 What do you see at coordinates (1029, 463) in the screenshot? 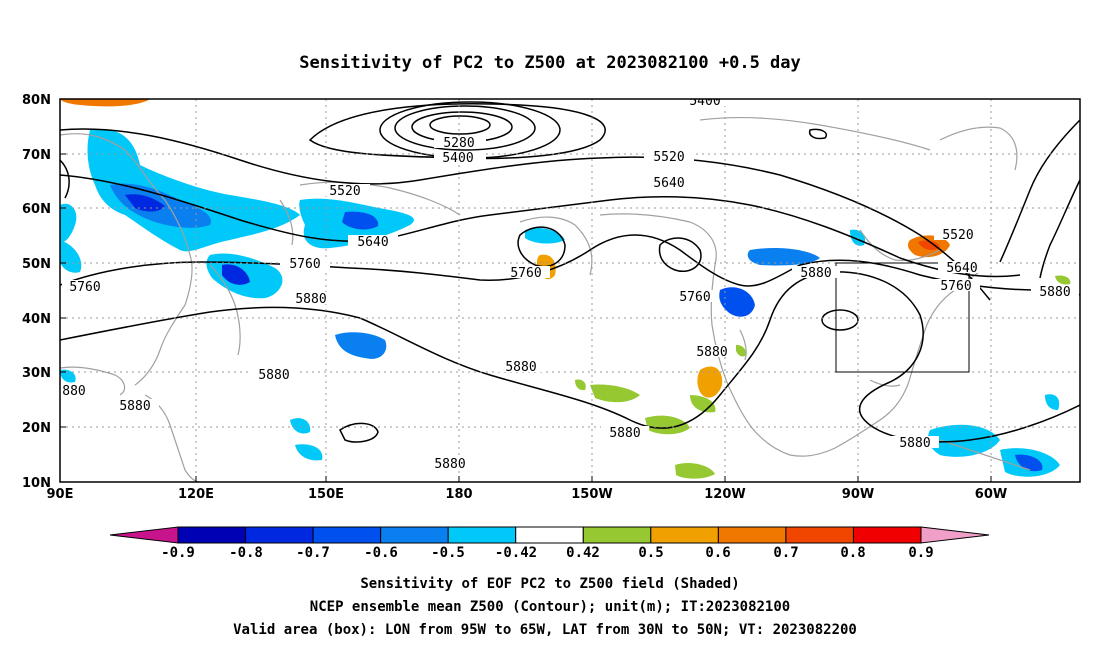
I see `neg-core-atlantic` at bounding box center [1029, 463].